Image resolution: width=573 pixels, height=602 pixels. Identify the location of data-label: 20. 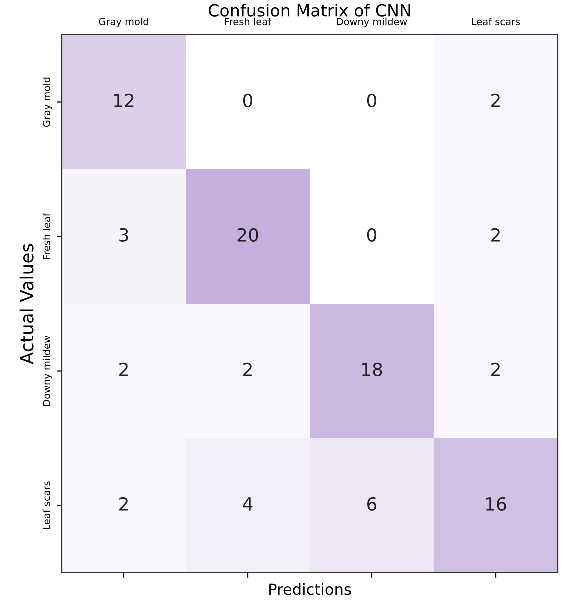
(248, 235).